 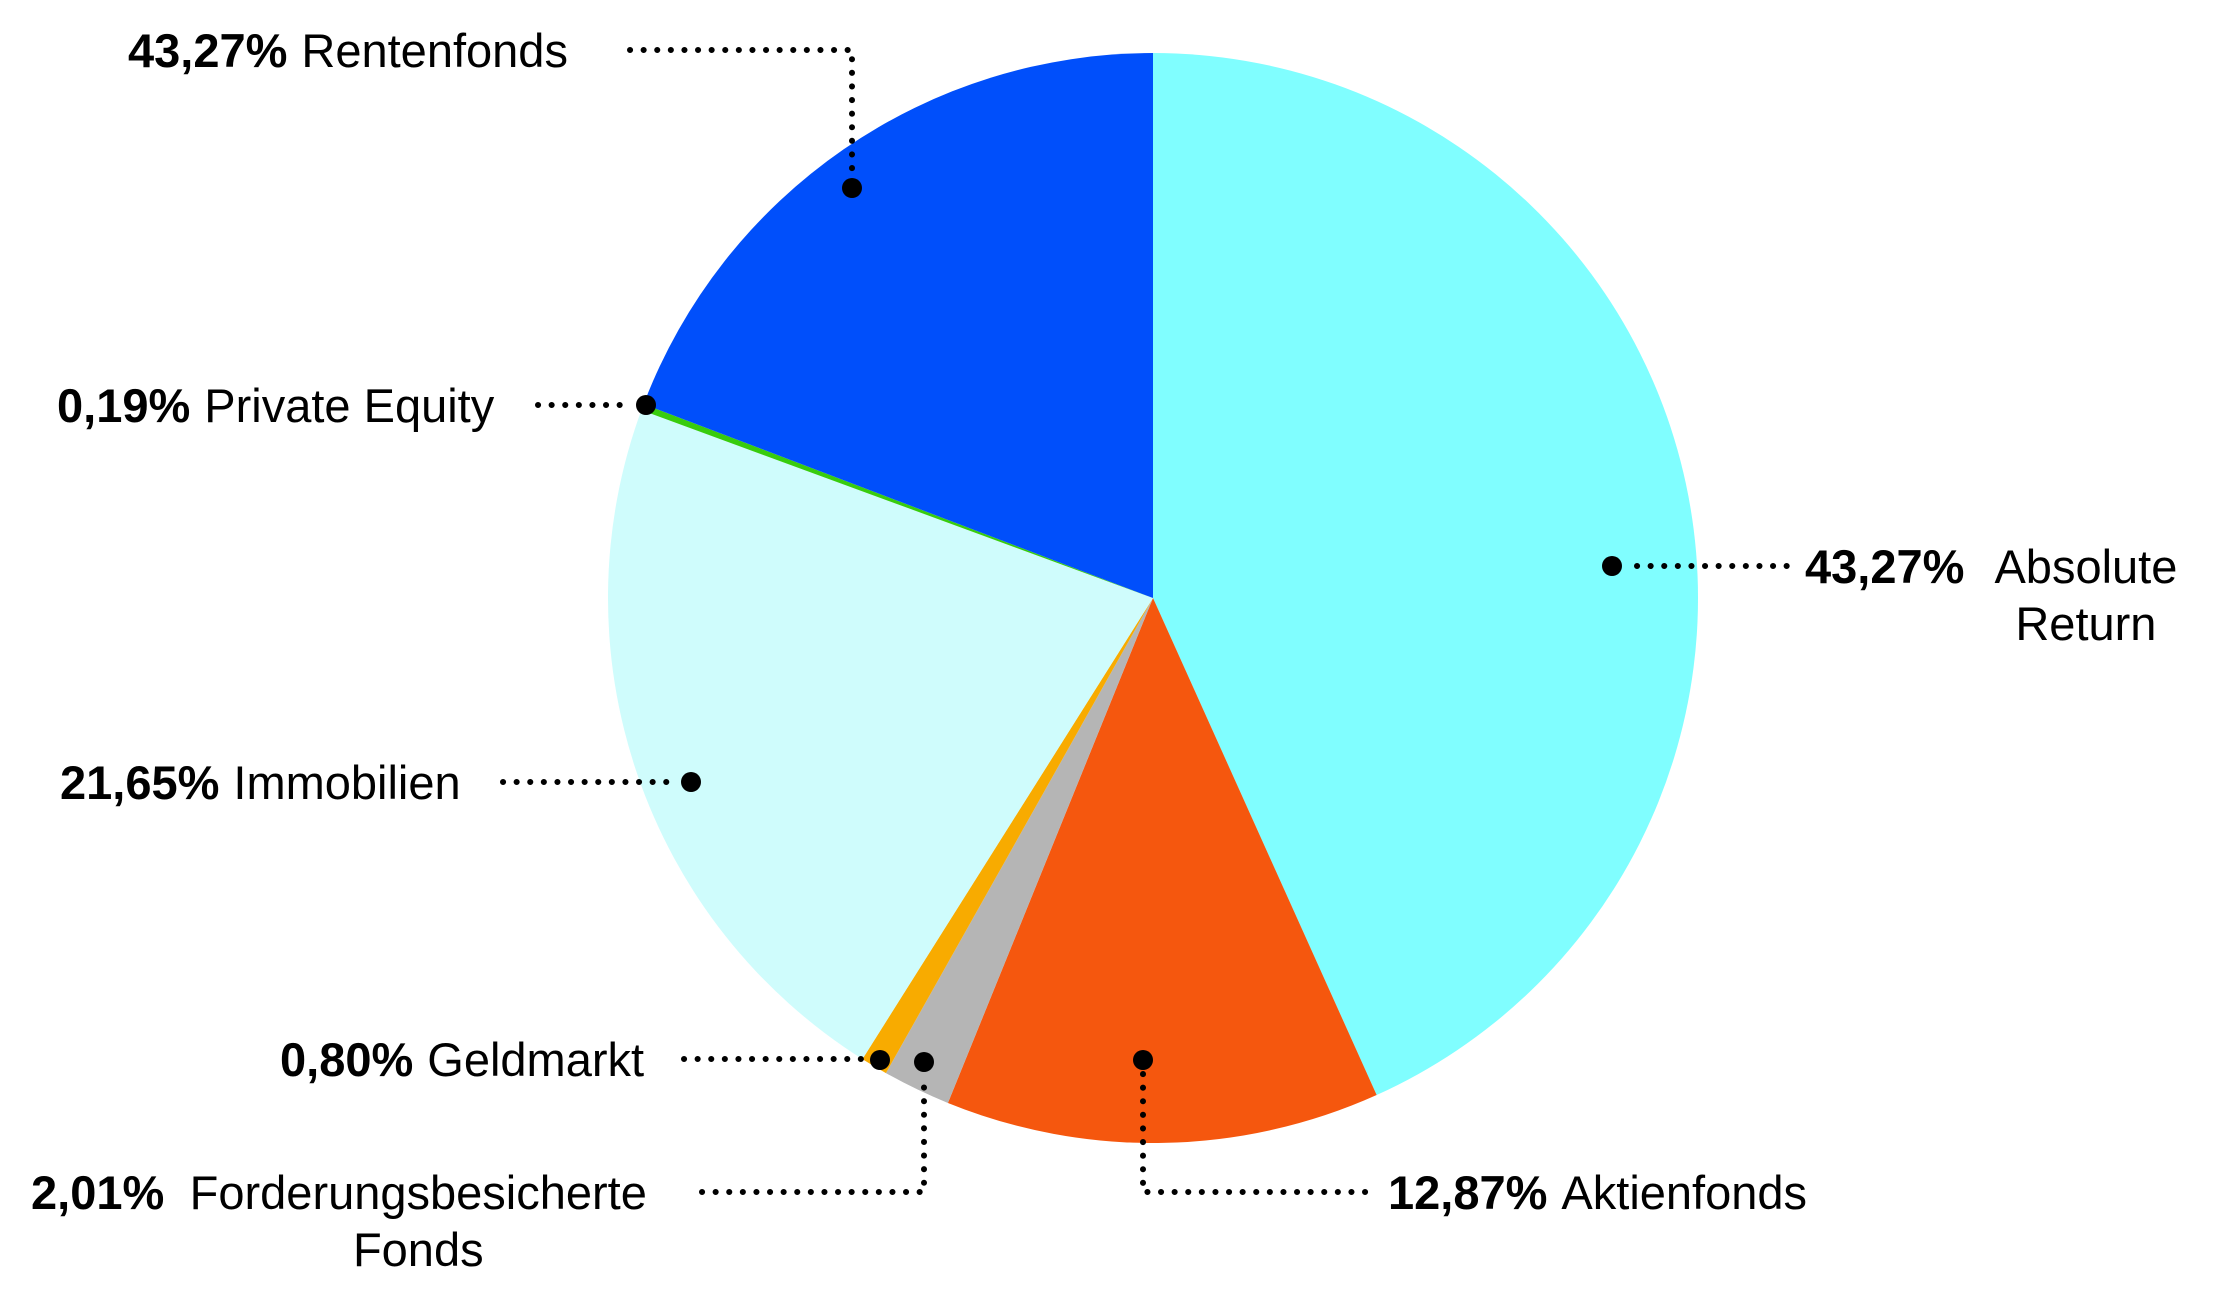 What do you see at coordinates (1612, 566) in the screenshot?
I see `anchor-dot-absolute-return` at bounding box center [1612, 566].